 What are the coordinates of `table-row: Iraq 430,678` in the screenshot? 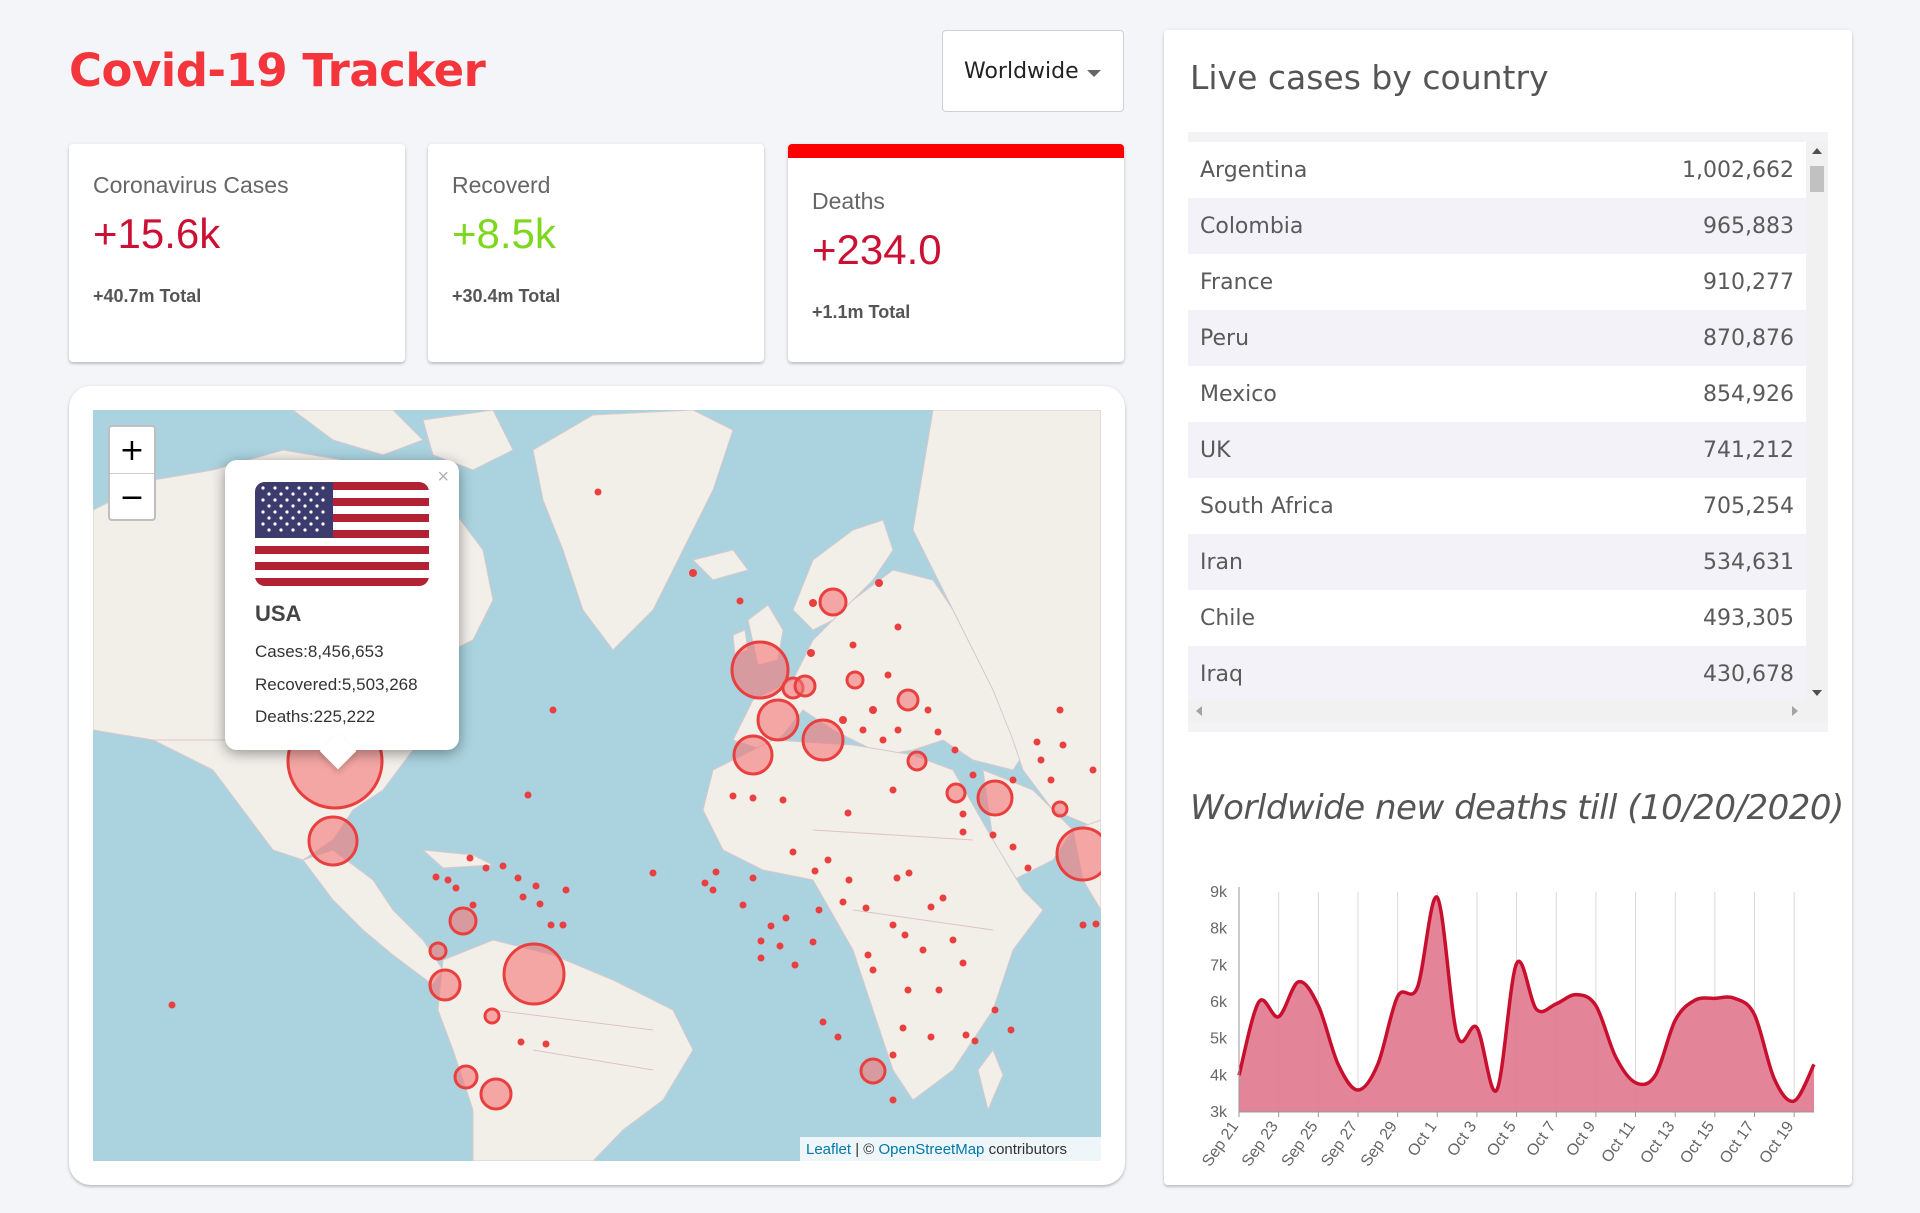 It's located at (1497, 674).